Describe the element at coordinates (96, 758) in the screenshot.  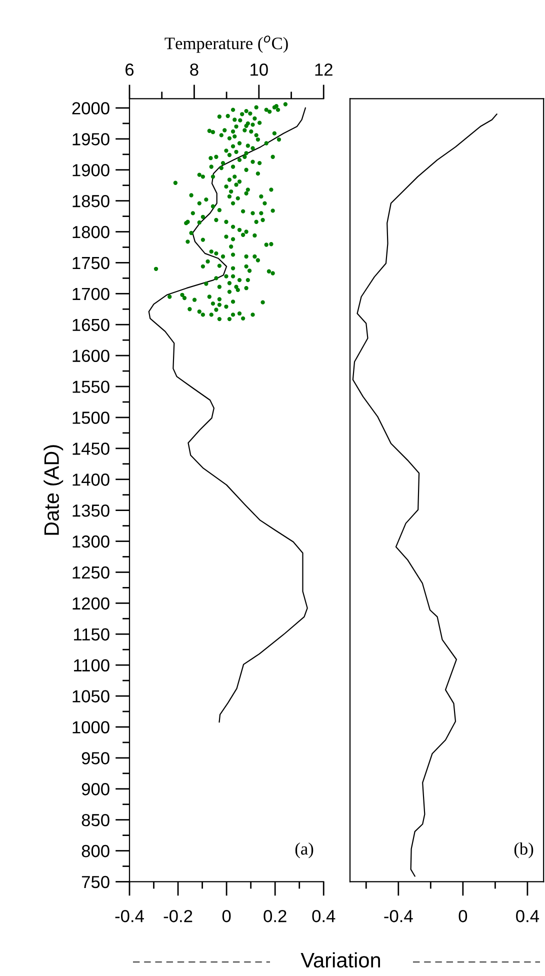
I see `y-tick-label: 950` at that location.